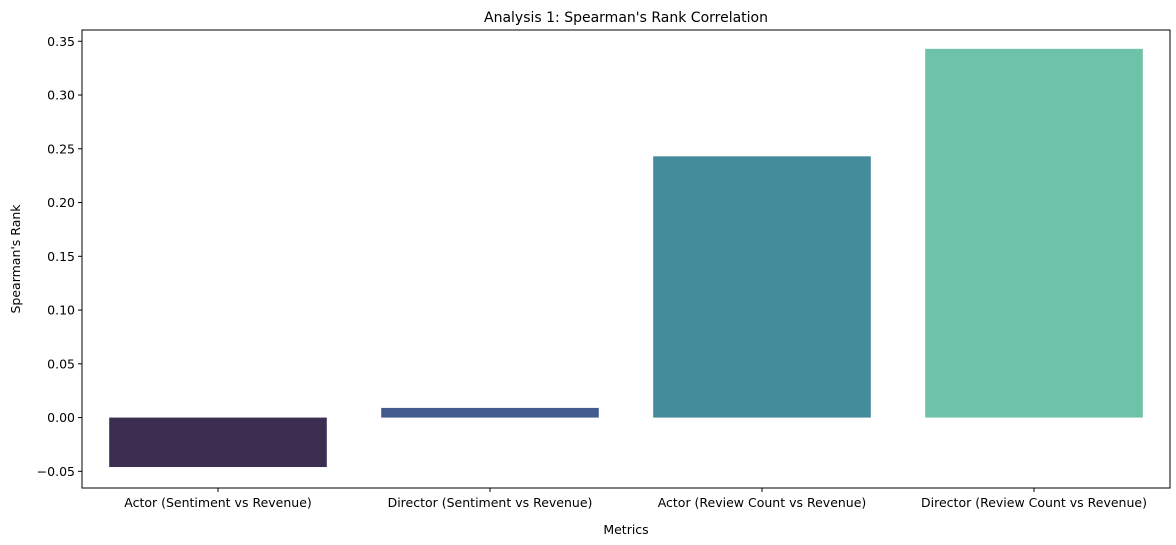 The height and width of the screenshot is (545, 1176). Describe the element at coordinates (626, 18) in the screenshot. I see `chart-title: Analysis 1: Spearman's Rank Correlation` at that location.